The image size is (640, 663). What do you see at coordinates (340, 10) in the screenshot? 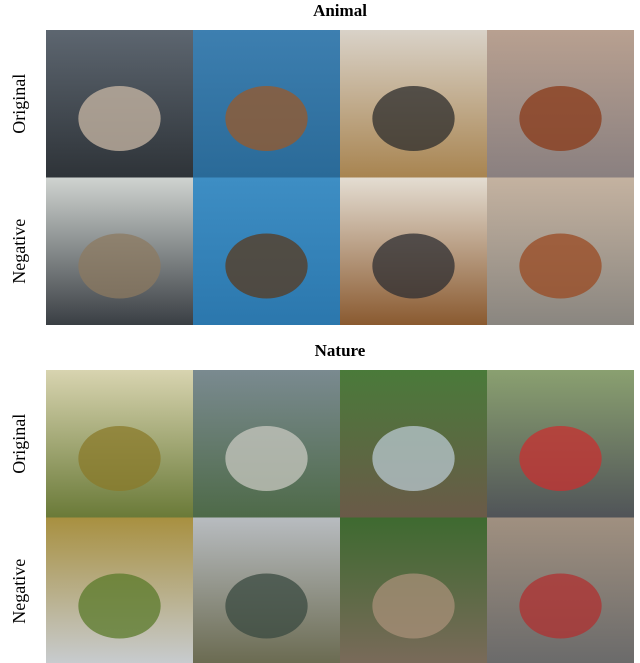
I see `section-title: Animal` at bounding box center [340, 10].